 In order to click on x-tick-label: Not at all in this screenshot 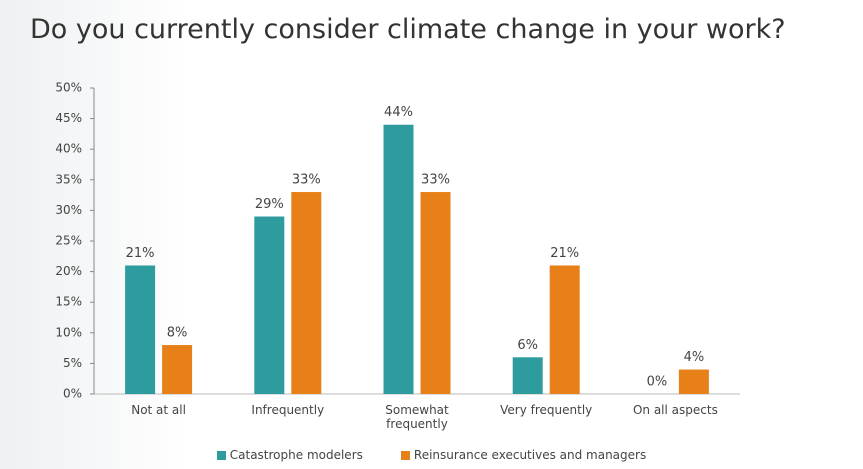, I will do `click(158, 410)`.